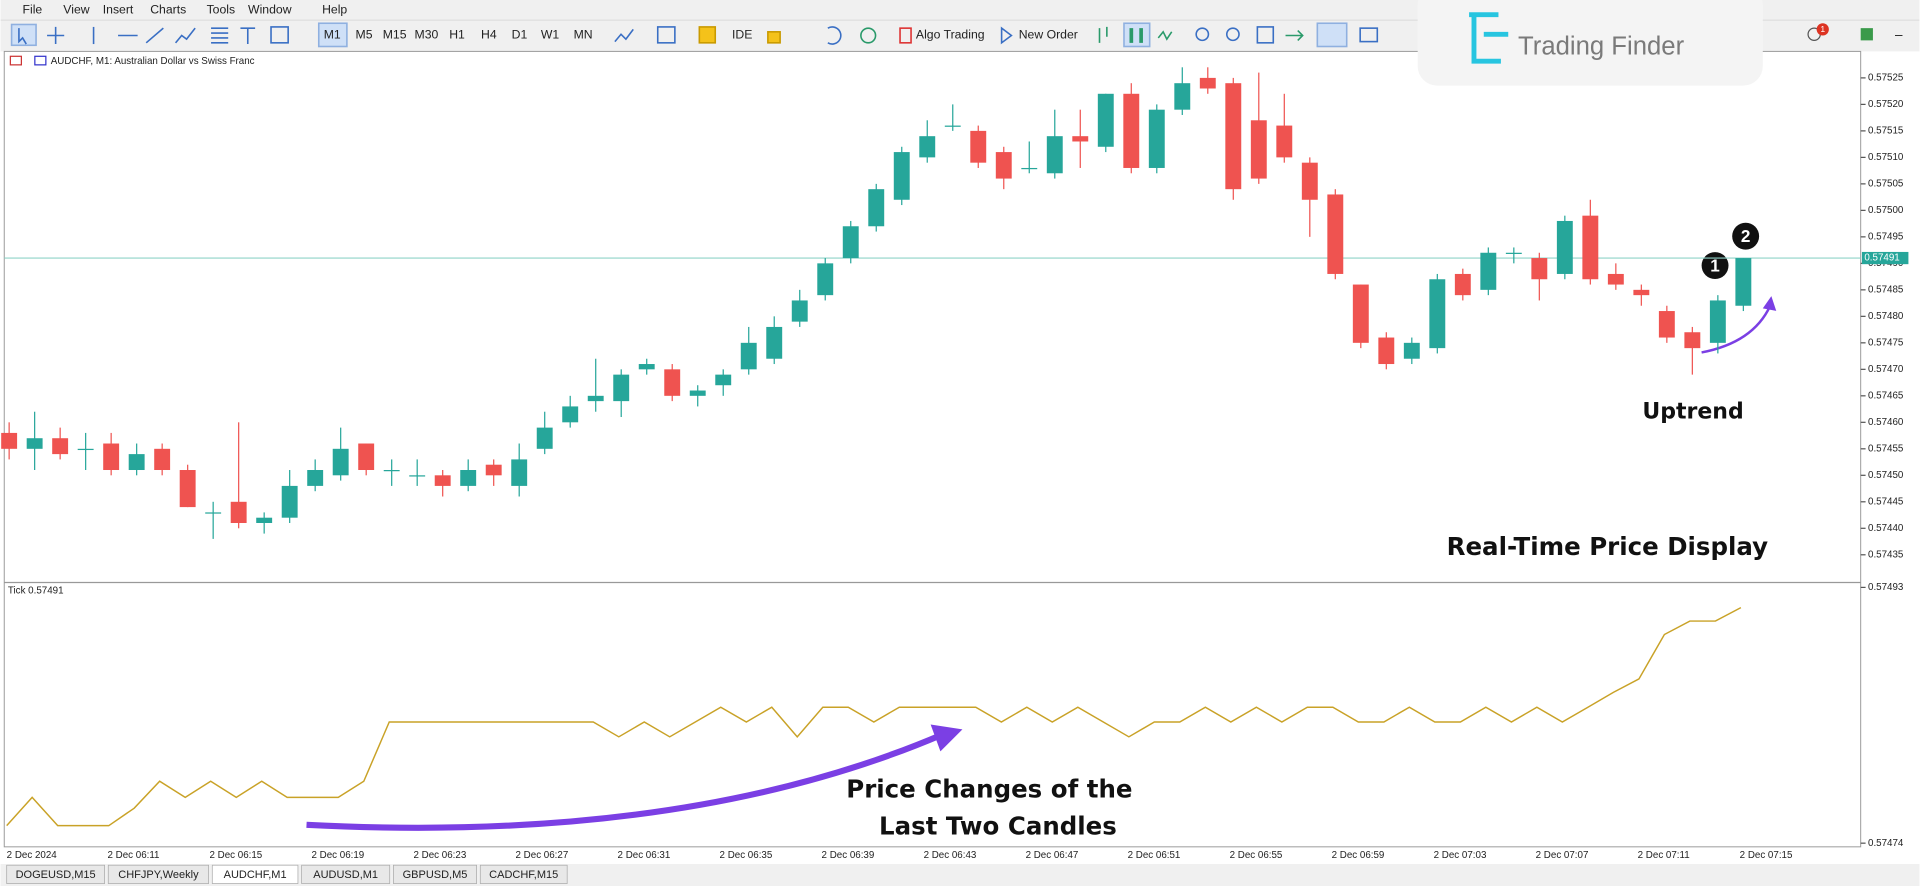  What do you see at coordinates (33, 10) in the screenshot?
I see `menu-item: File` at bounding box center [33, 10].